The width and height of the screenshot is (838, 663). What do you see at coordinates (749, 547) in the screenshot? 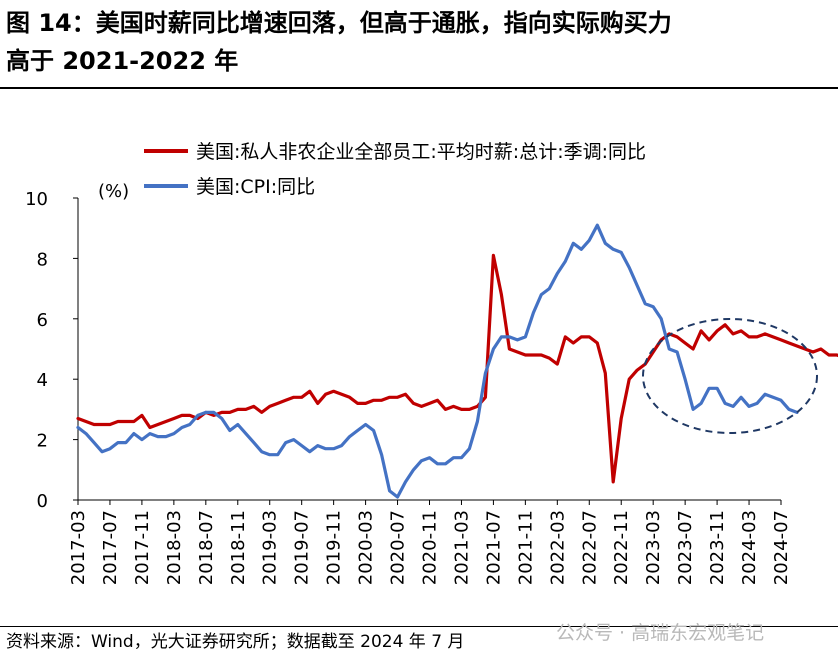
I see `x-tick-label: 2024-03` at bounding box center [749, 547].